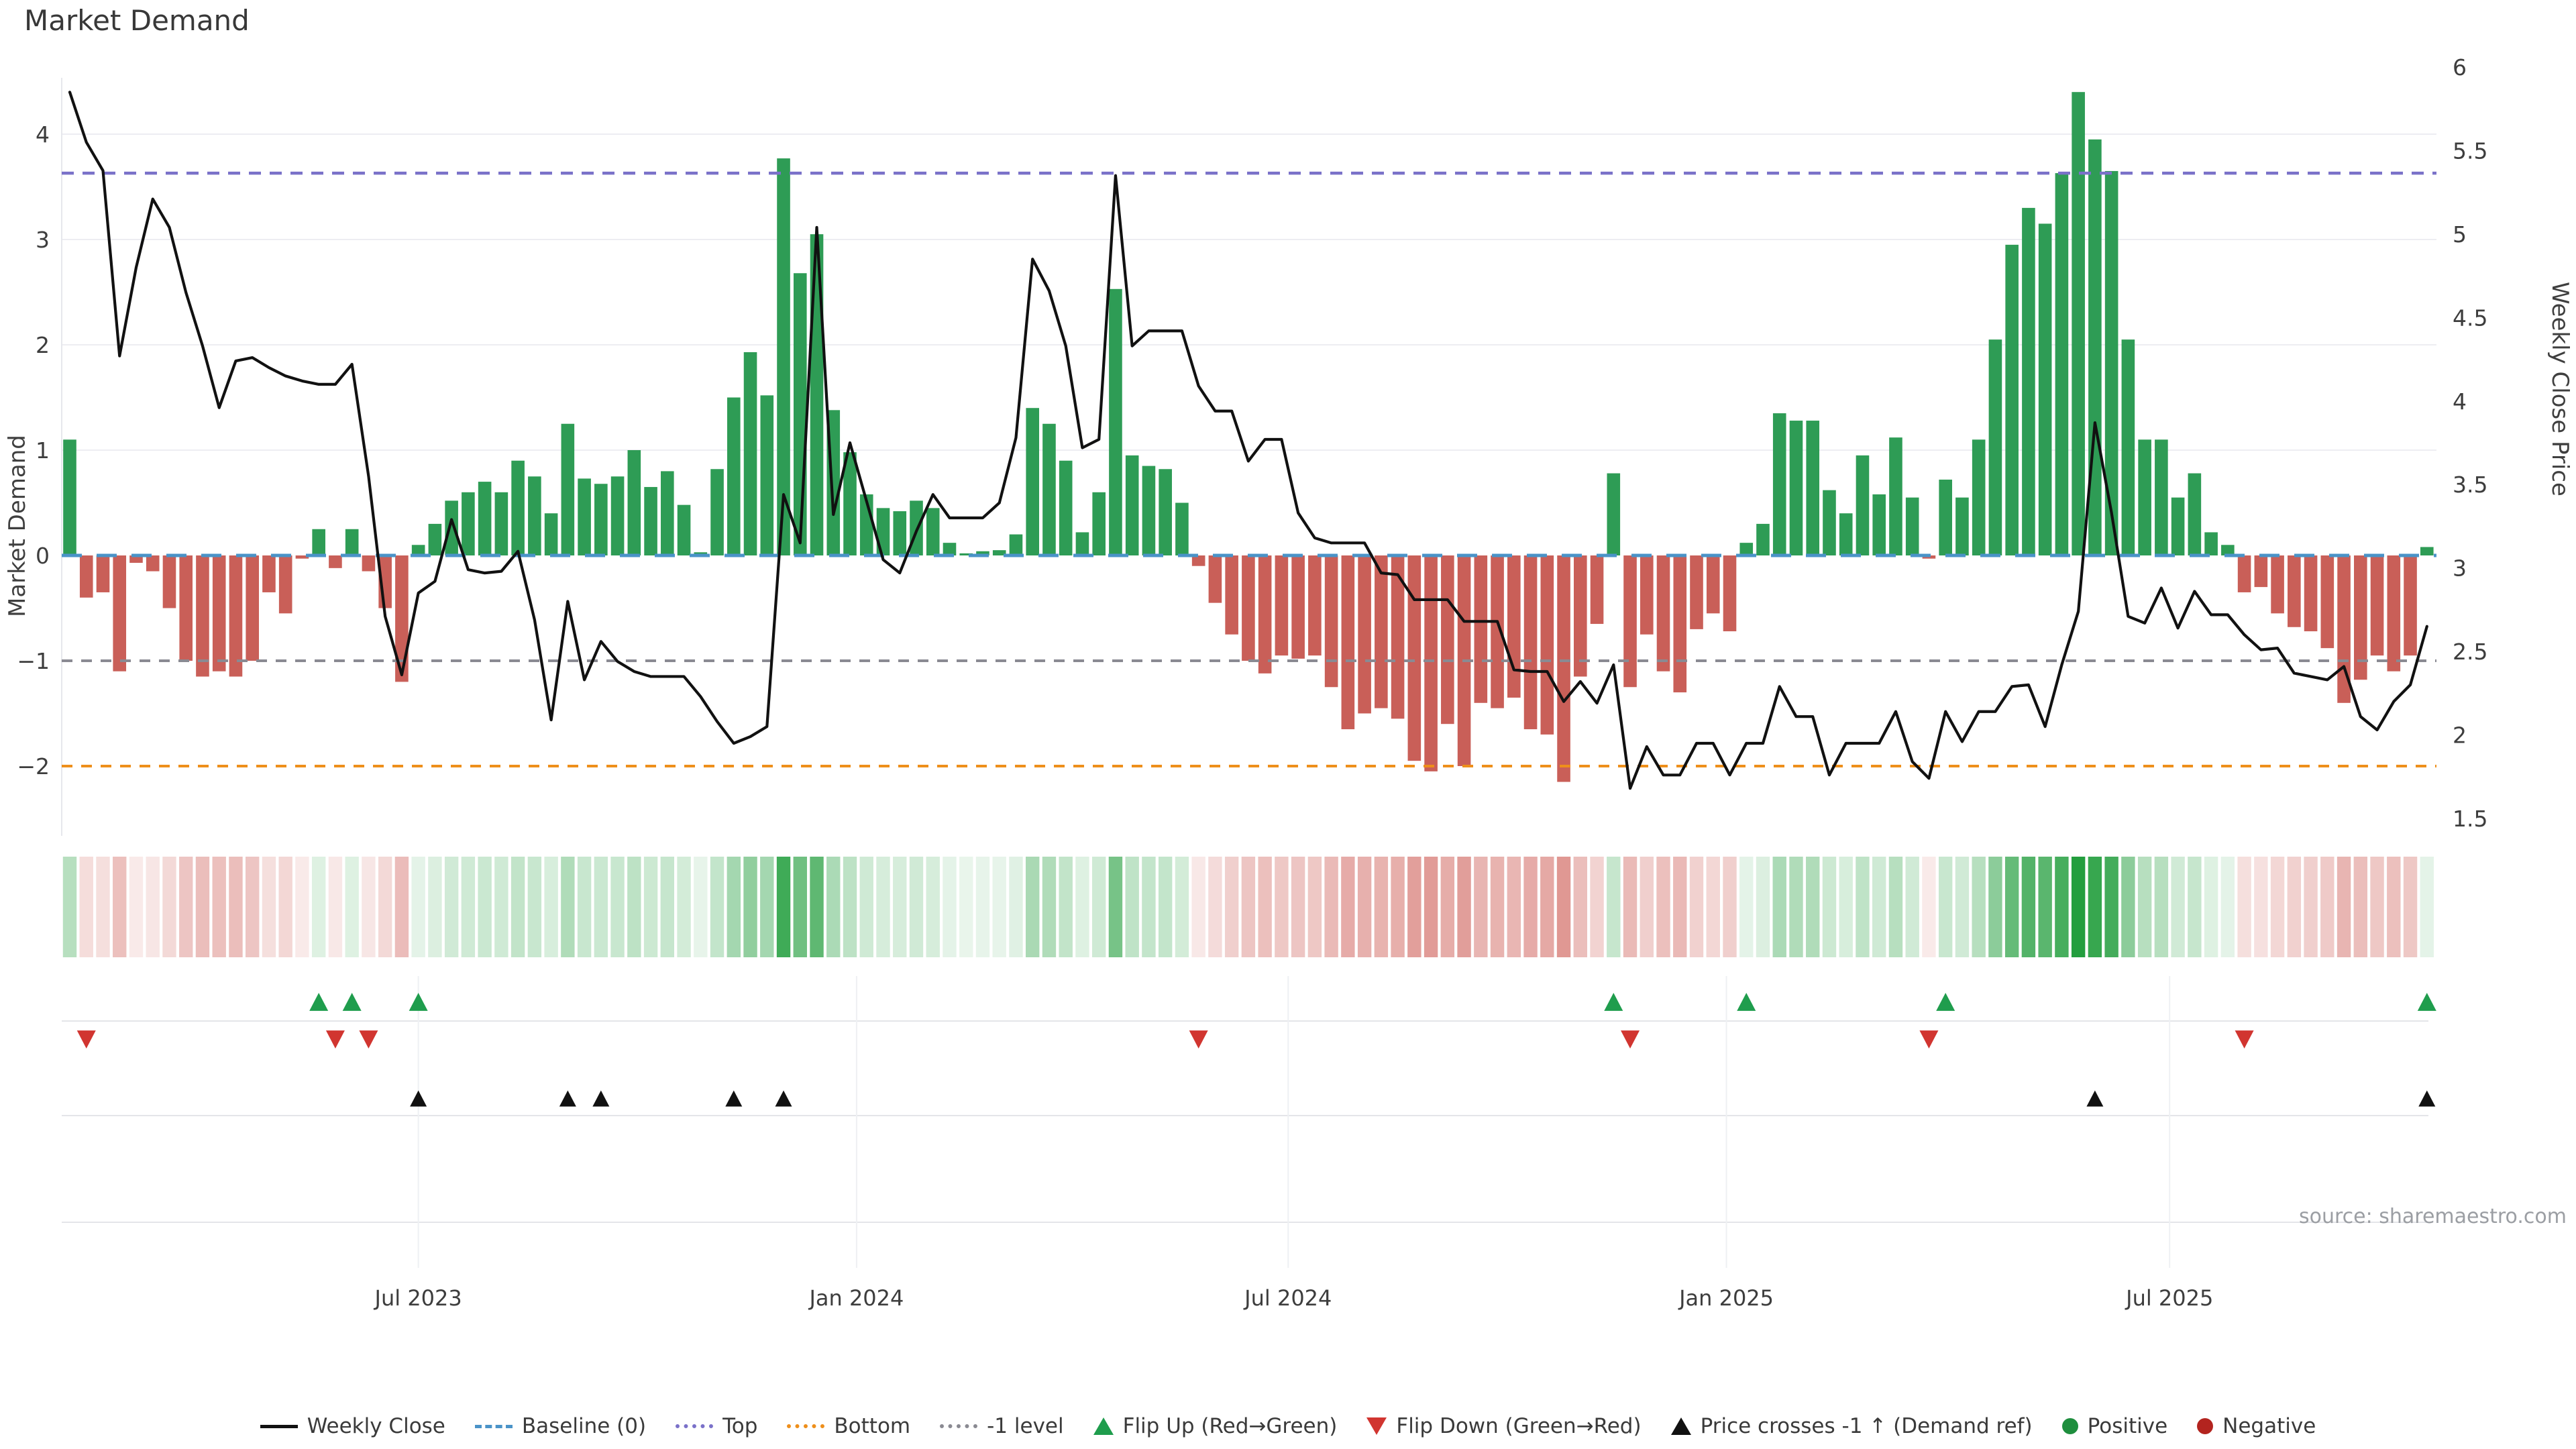 Image resolution: width=2576 pixels, height=1449 pixels. I want to click on legend-label: Negative, so click(2269, 1426).